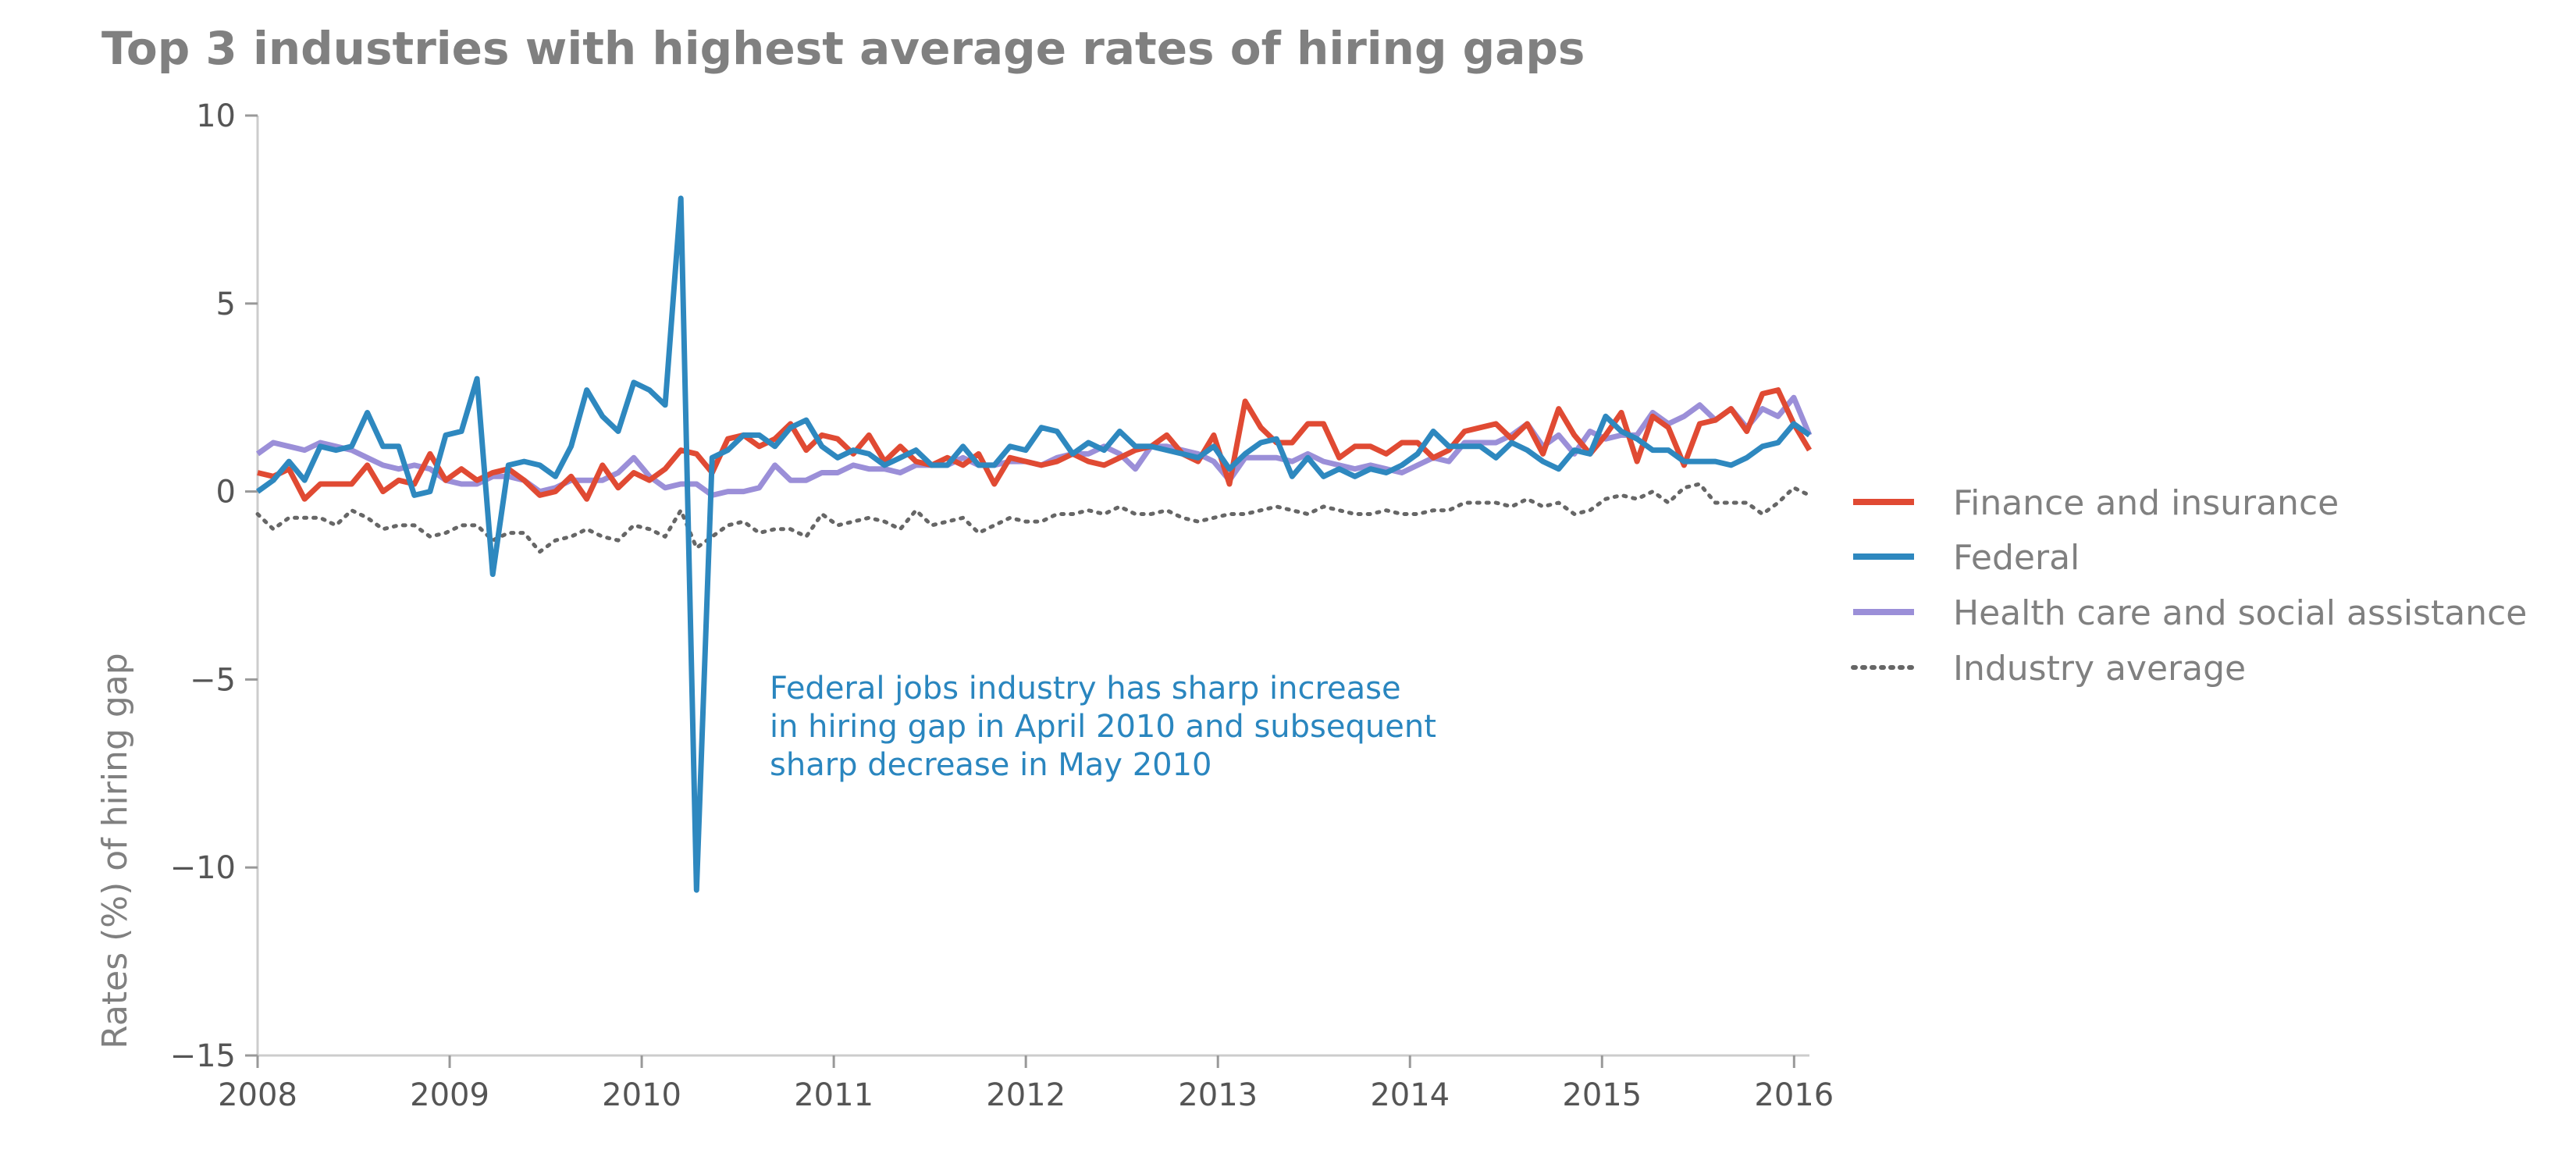 The height and width of the screenshot is (1171, 2576). What do you see at coordinates (226, 493) in the screenshot?
I see `y-tick-label: 0` at bounding box center [226, 493].